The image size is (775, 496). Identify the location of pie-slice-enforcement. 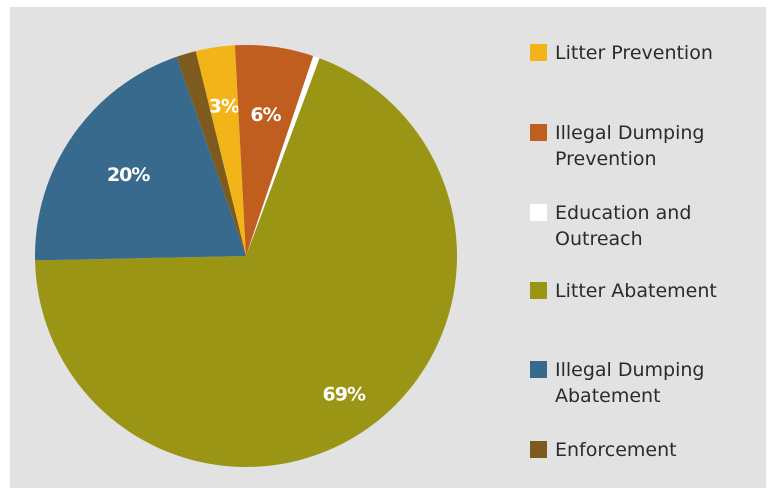
(211, 153).